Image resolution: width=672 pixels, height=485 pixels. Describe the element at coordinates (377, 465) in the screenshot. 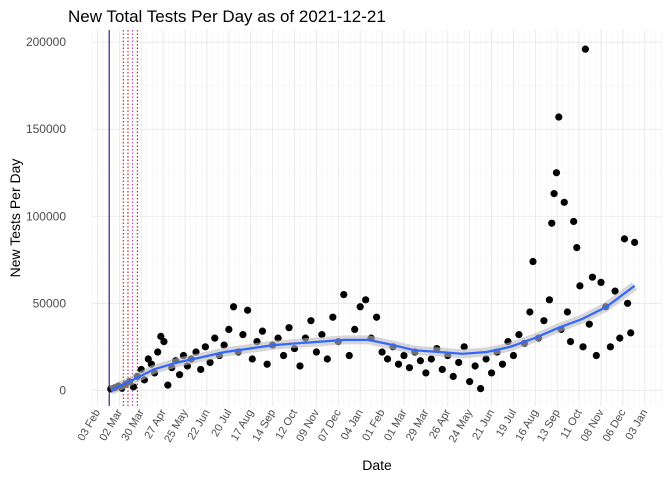

I see `x-axis-title: Date` at that location.